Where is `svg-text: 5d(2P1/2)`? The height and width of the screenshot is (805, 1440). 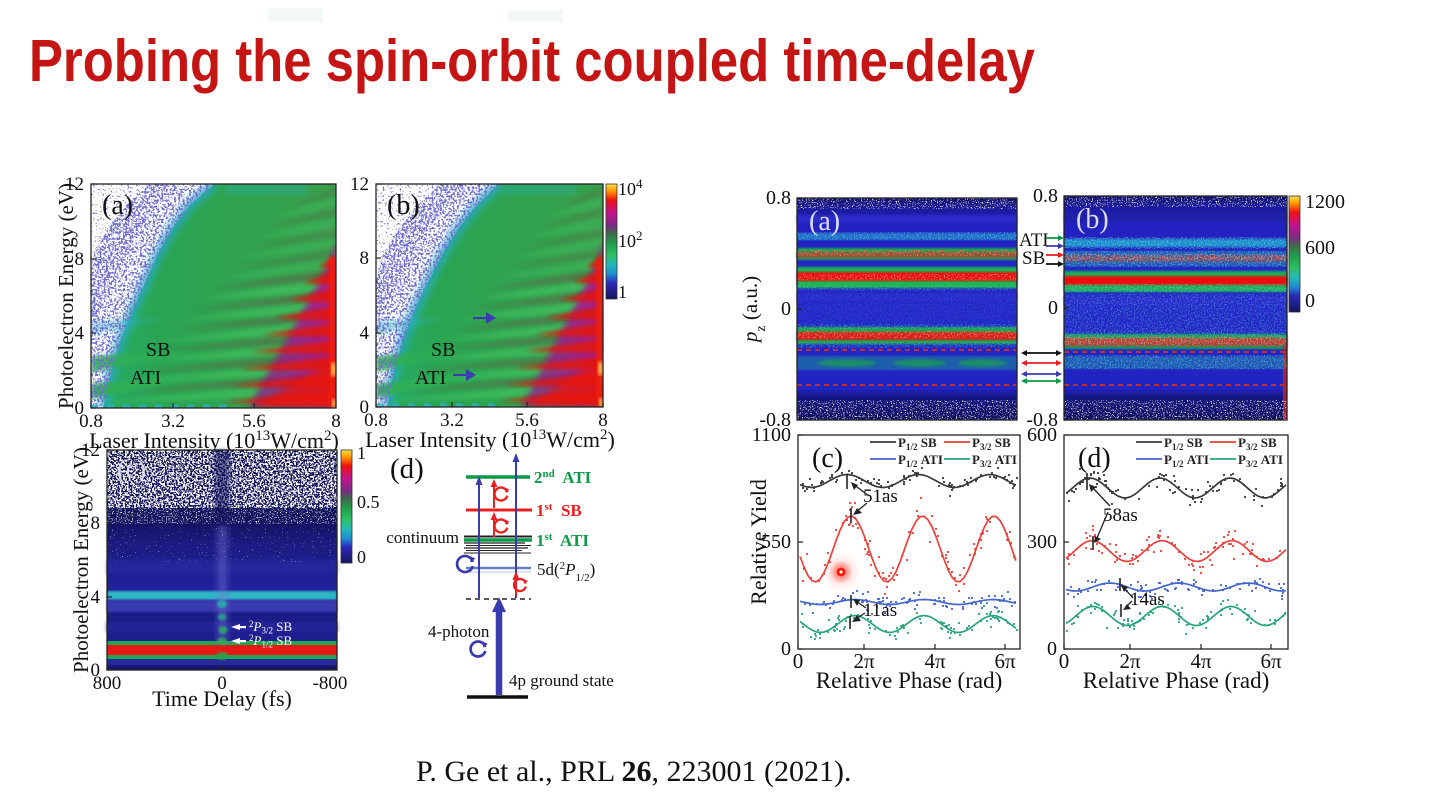 svg-text: 5d(2P1/2) is located at coordinates (566, 572).